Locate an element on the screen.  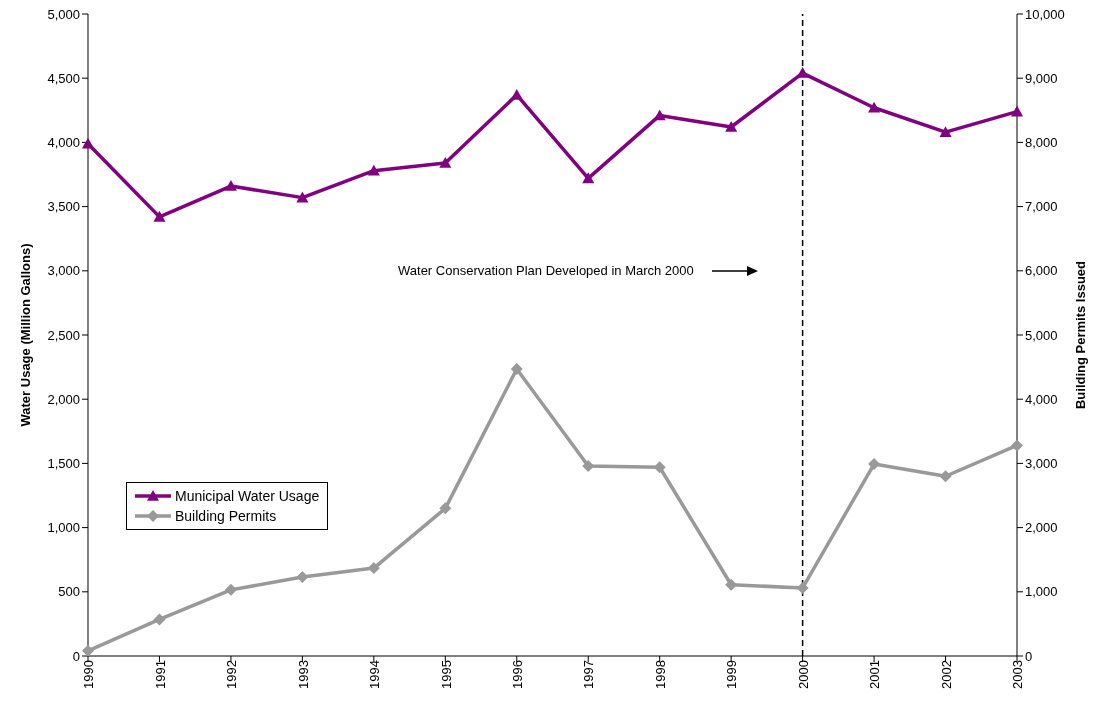
y-axis-title: Water Usage (Million Gallons) is located at coordinates (25, 335).